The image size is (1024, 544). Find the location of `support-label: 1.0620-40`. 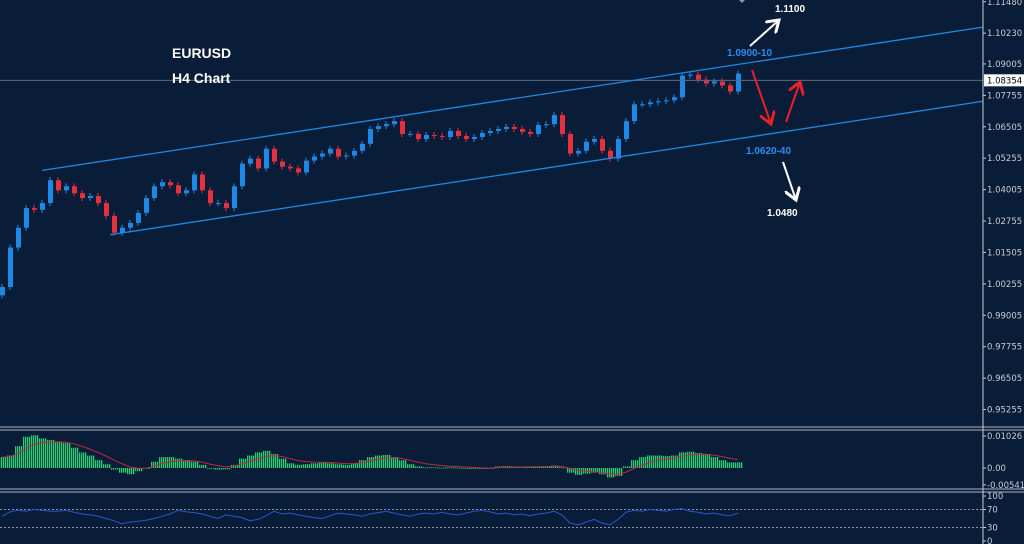

support-label: 1.0620-40 is located at coordinates (768, 151).